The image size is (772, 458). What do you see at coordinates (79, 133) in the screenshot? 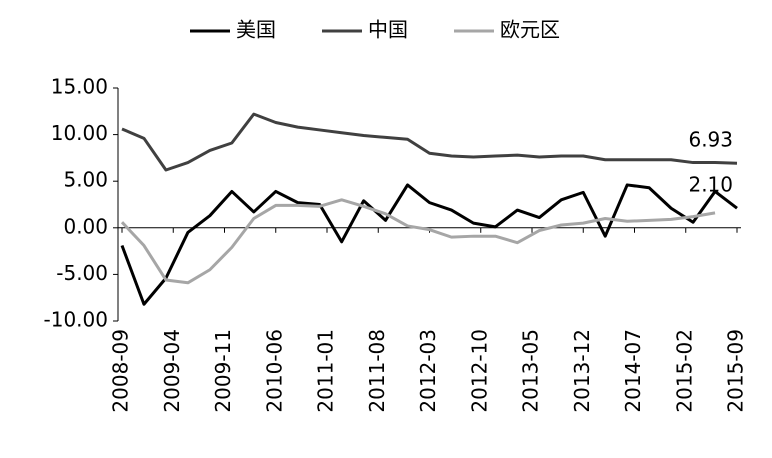
I see `y-tick-label: 10.00` at bounding box center [79, 133].